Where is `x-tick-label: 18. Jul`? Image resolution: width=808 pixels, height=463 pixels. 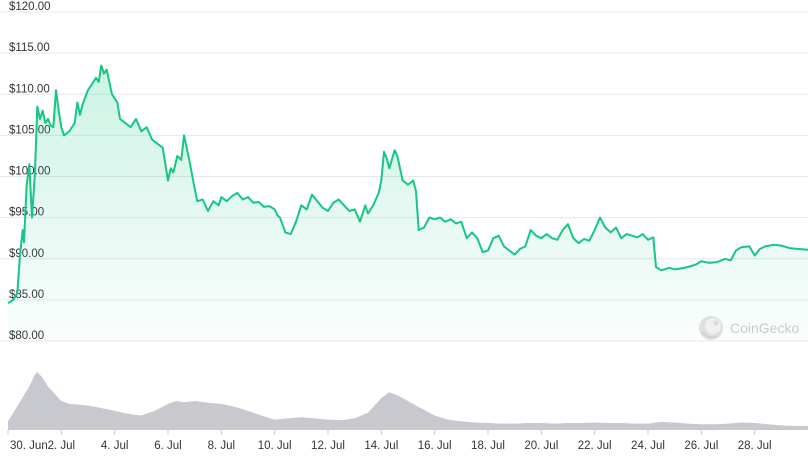 x-tick-label: 18. Jul is located at coordinates (488, 446).